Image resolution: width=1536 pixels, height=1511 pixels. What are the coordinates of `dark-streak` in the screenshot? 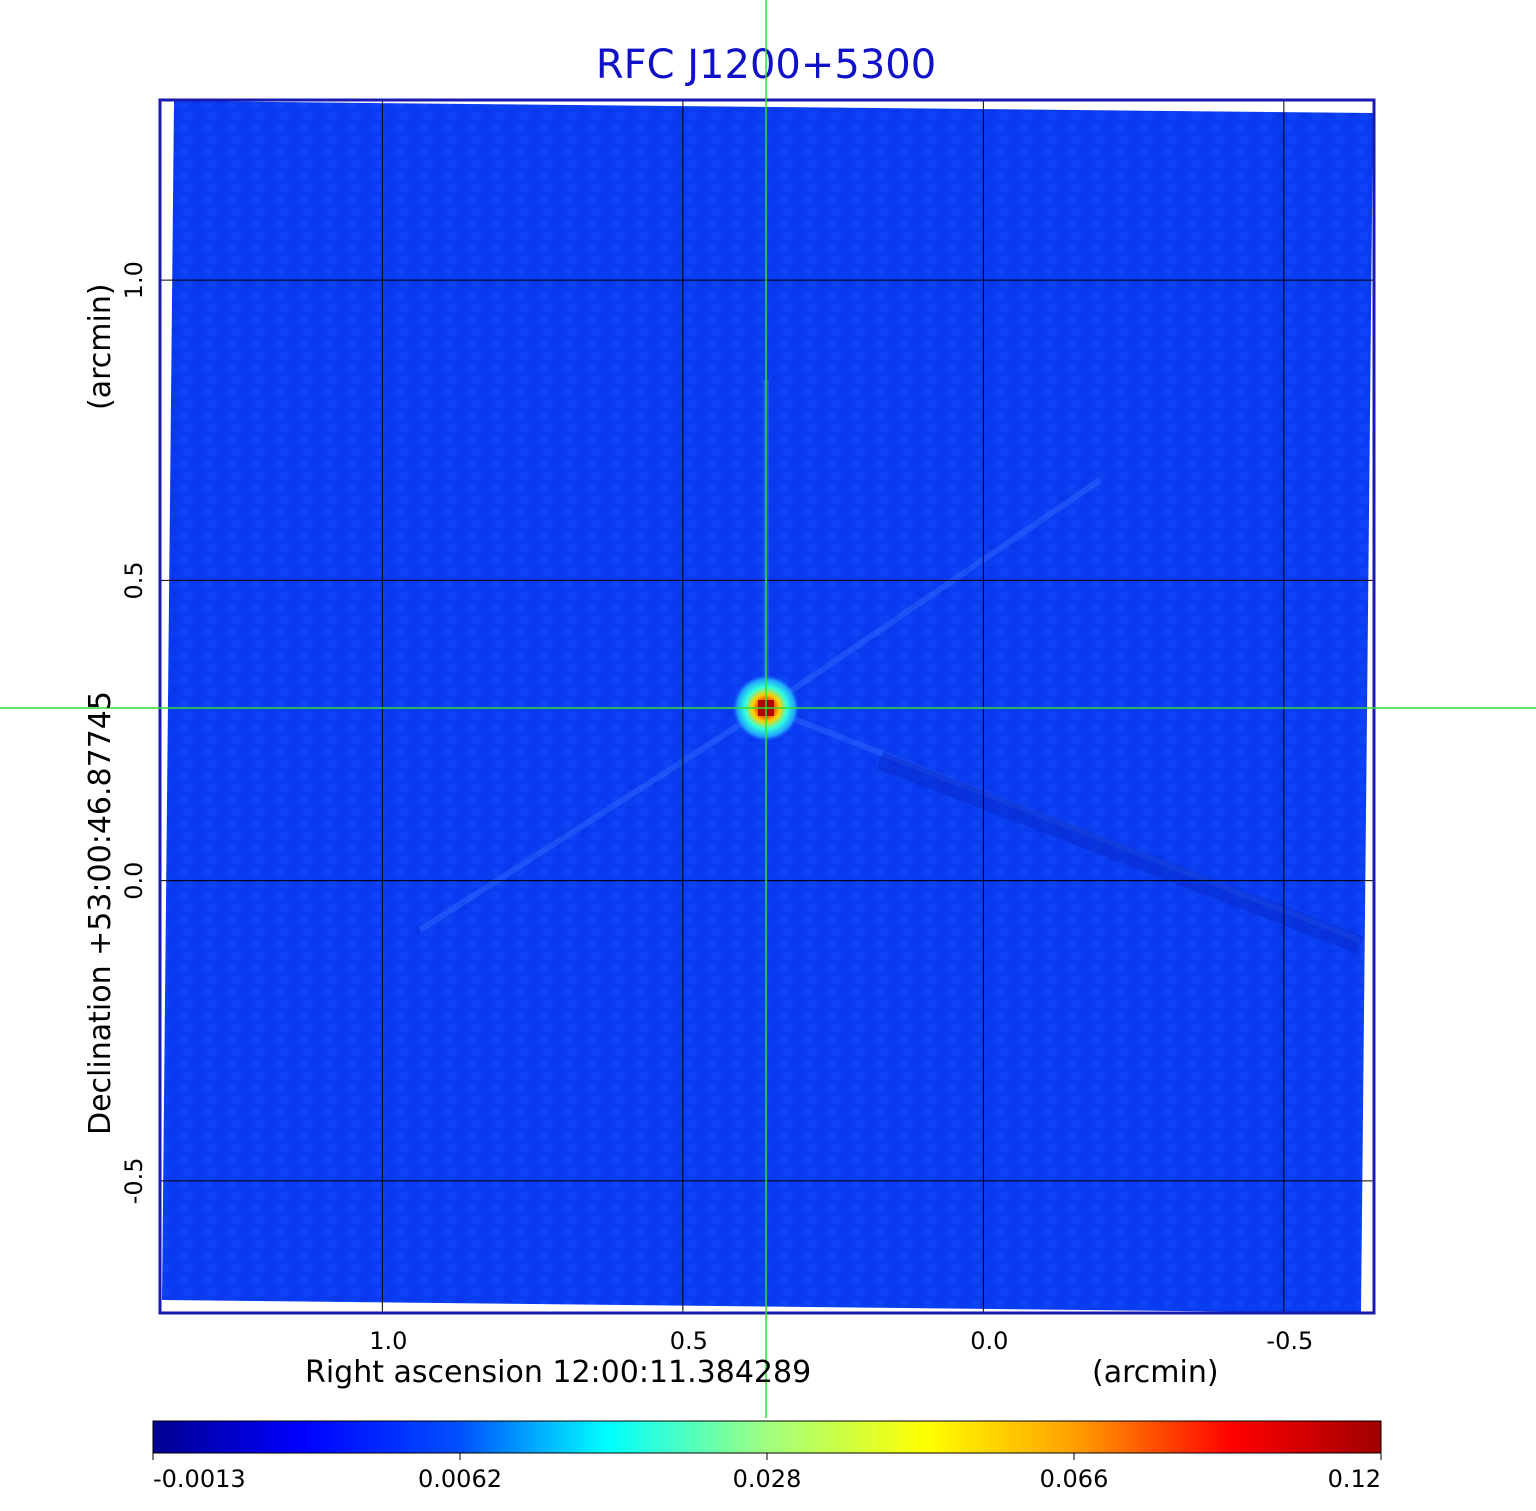 It's located at (1120, 852).